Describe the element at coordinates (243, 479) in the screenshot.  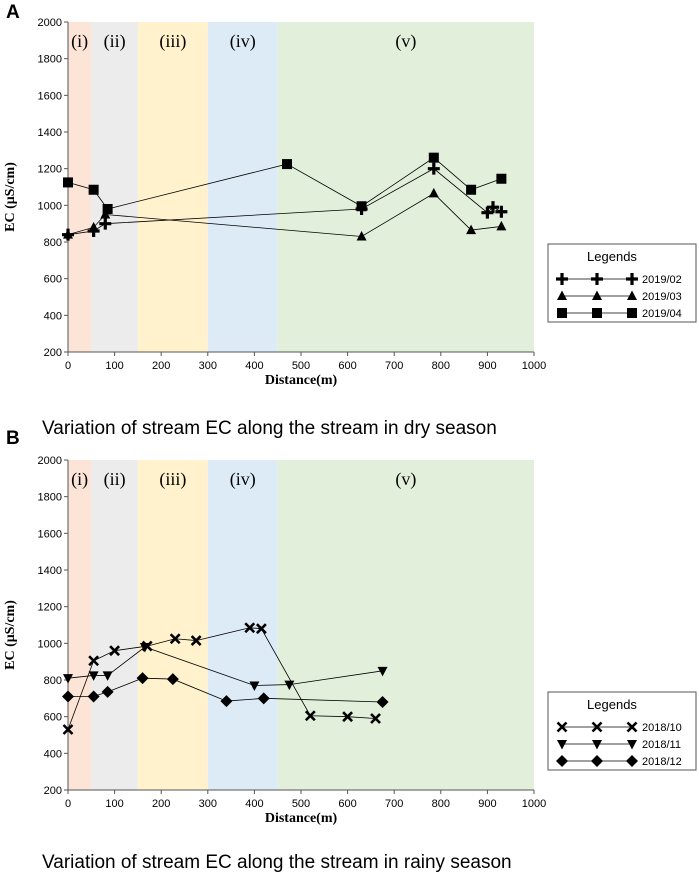
I see `zone-label: (iv)` at that location.